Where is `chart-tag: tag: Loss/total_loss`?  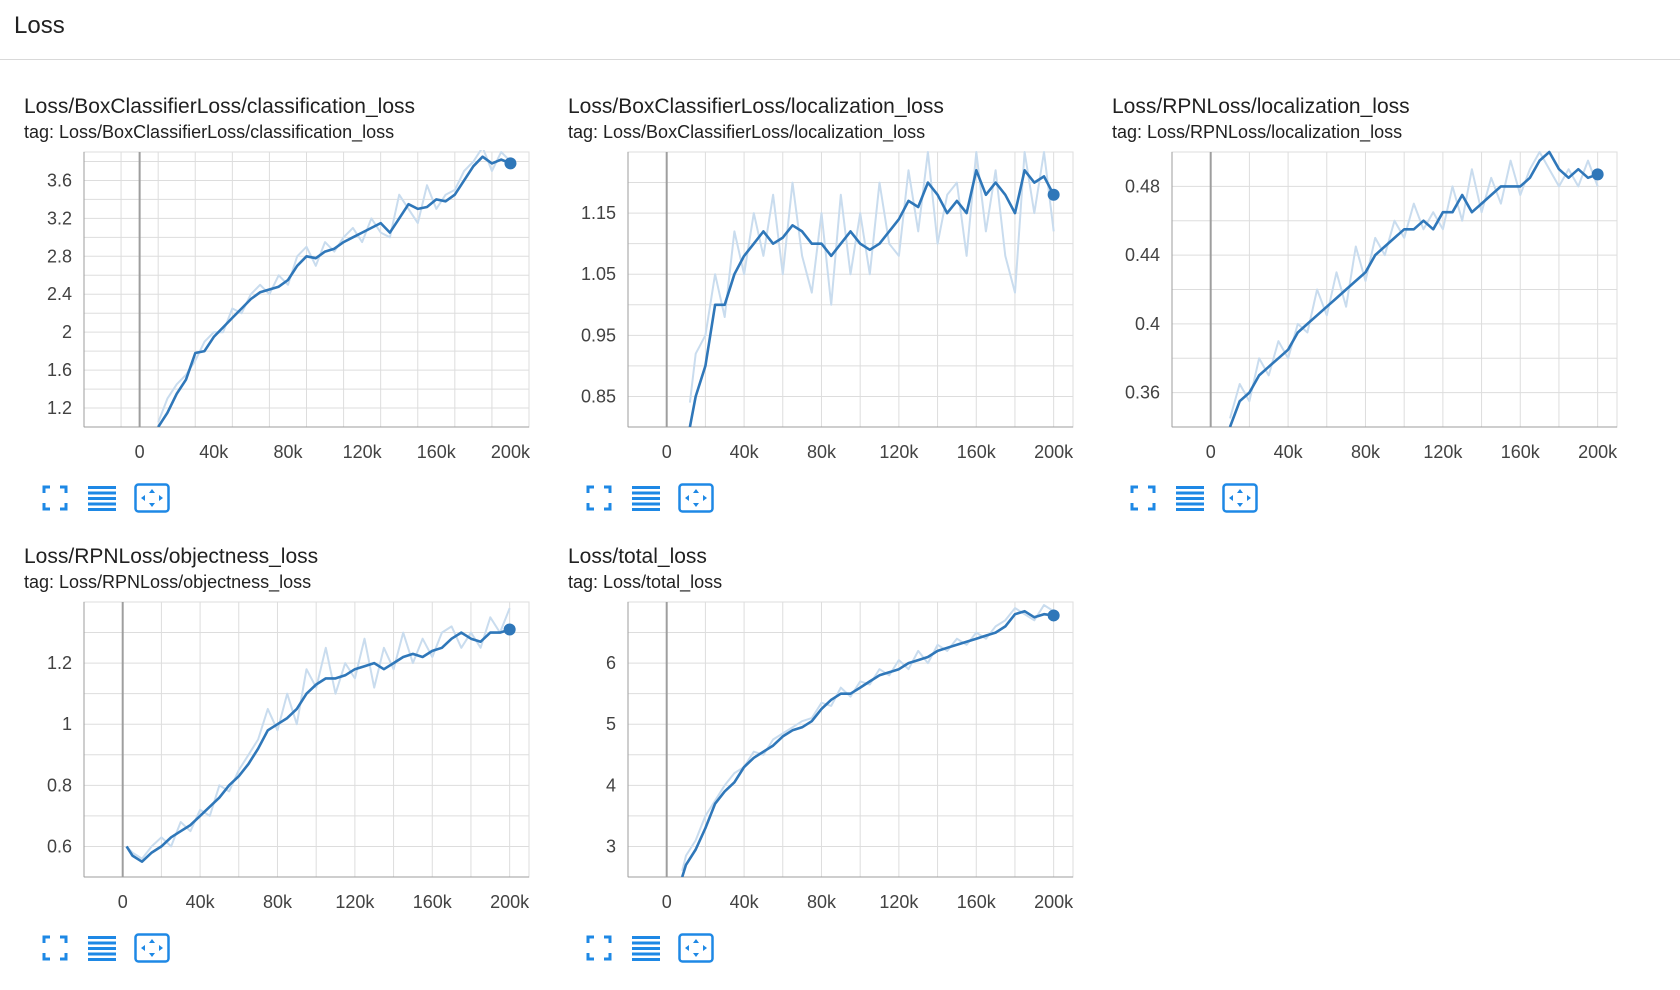 chart-tag: tag: Loss/total_loss is located at coordinates (645, 582).